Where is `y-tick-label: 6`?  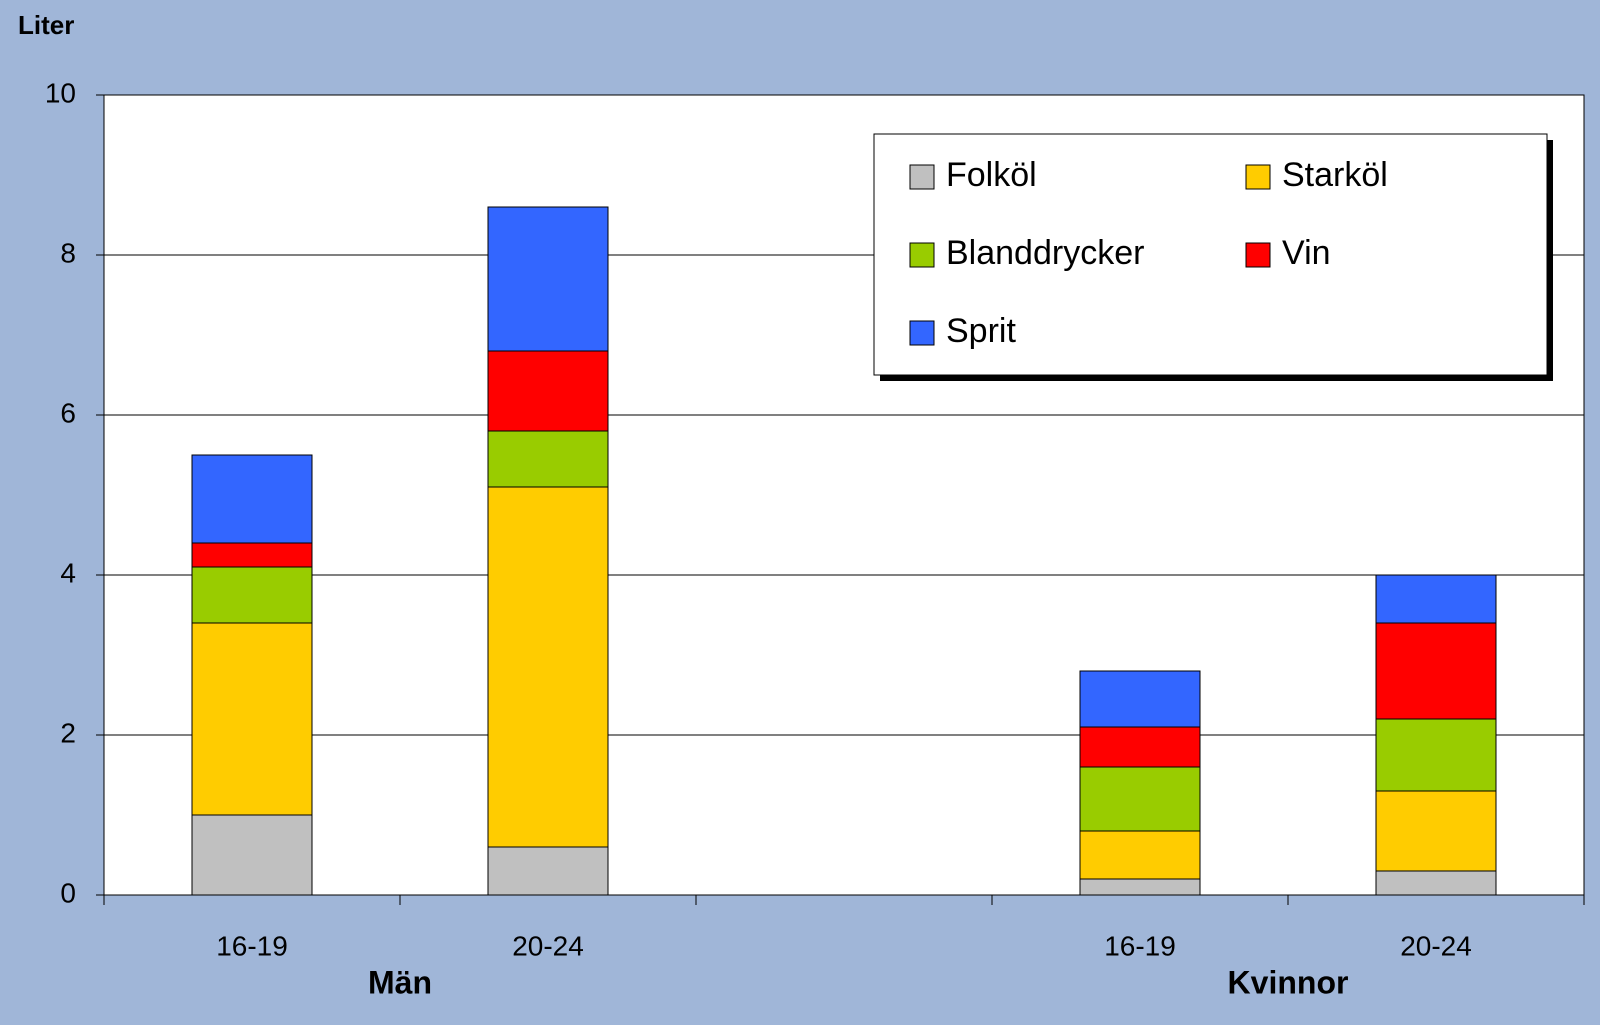 y-tick-label: 6 is located at coordinates (68, 412).